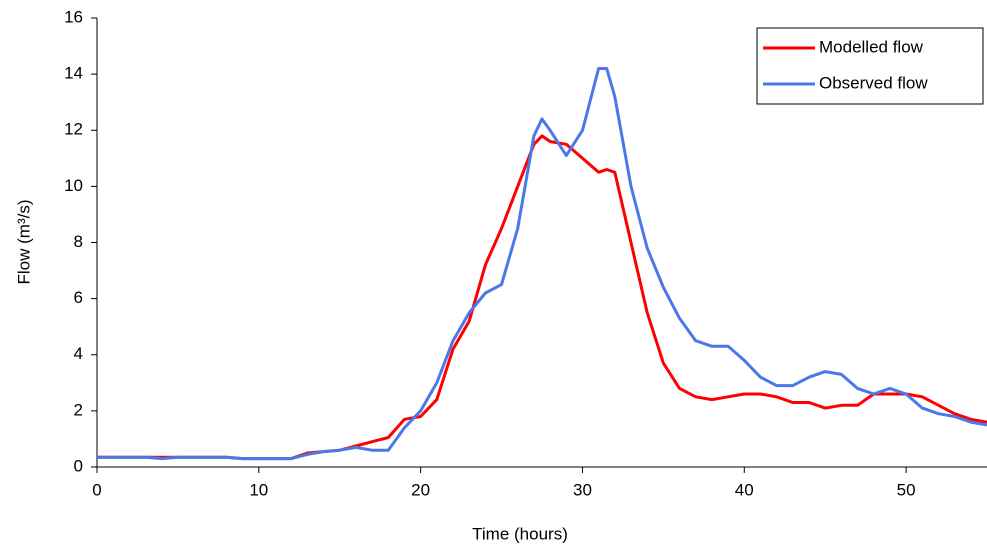 The image size is (987, 550). I want to click on y-tick-label: 10, so click(73, 185).